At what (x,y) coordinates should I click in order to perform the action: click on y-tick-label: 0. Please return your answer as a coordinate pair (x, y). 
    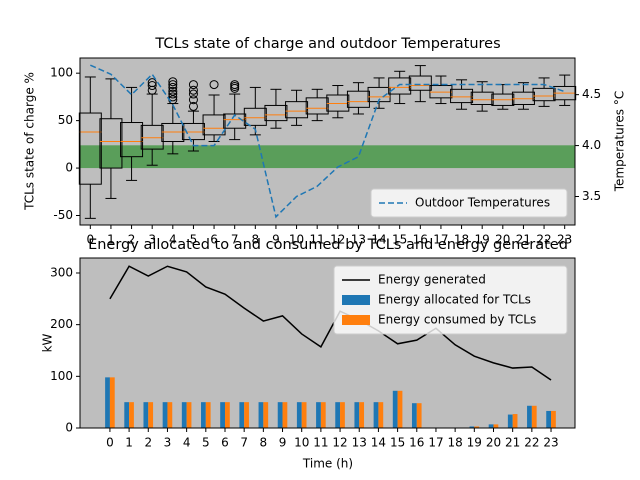
    Looking at the image, I should click on (69, 168).